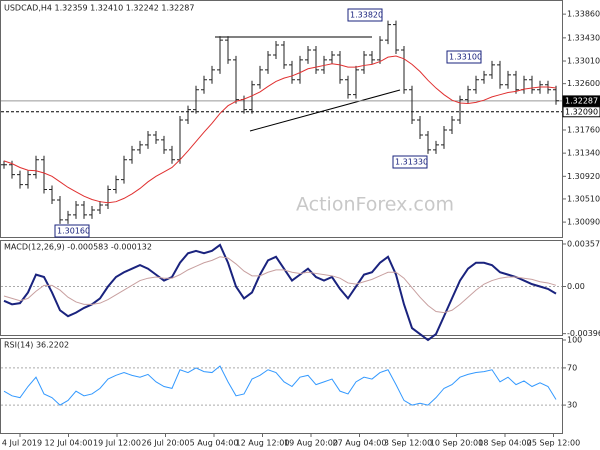 The height and width of the screenshot is (450, 600). I want to click on y-tick-label: -0.003966, so click(583, 333).